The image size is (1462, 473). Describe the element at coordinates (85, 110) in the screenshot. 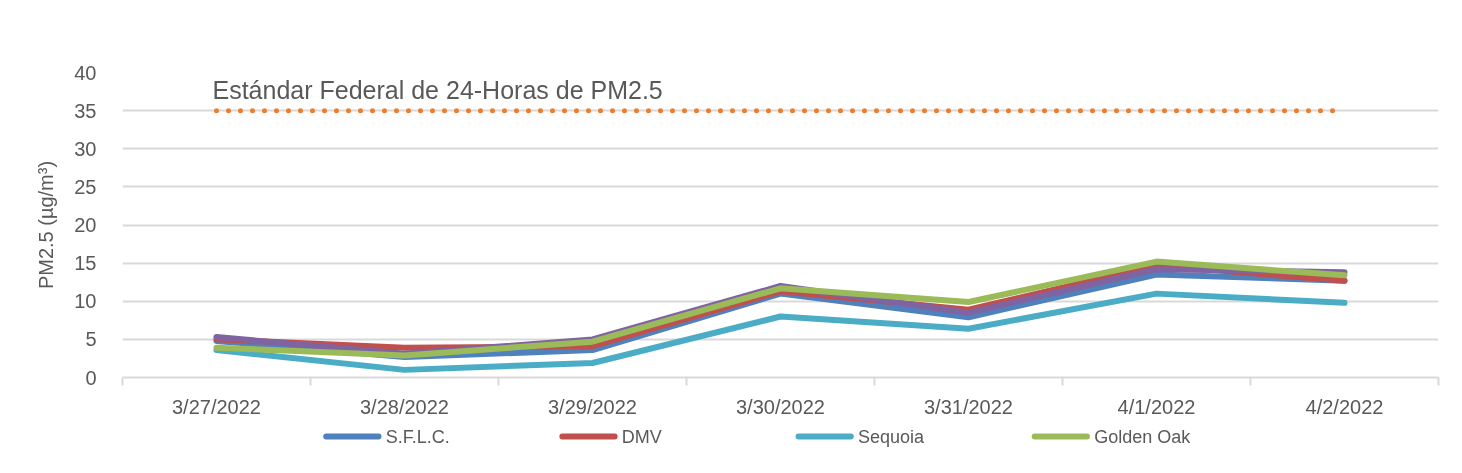

I see `y-tick-label: 35` at that location.